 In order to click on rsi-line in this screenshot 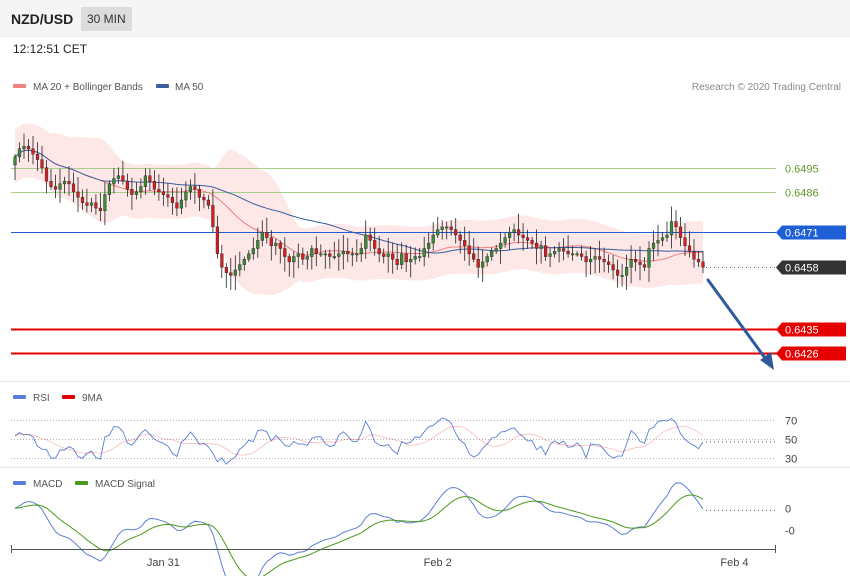, I will do `click(359, 441)`.